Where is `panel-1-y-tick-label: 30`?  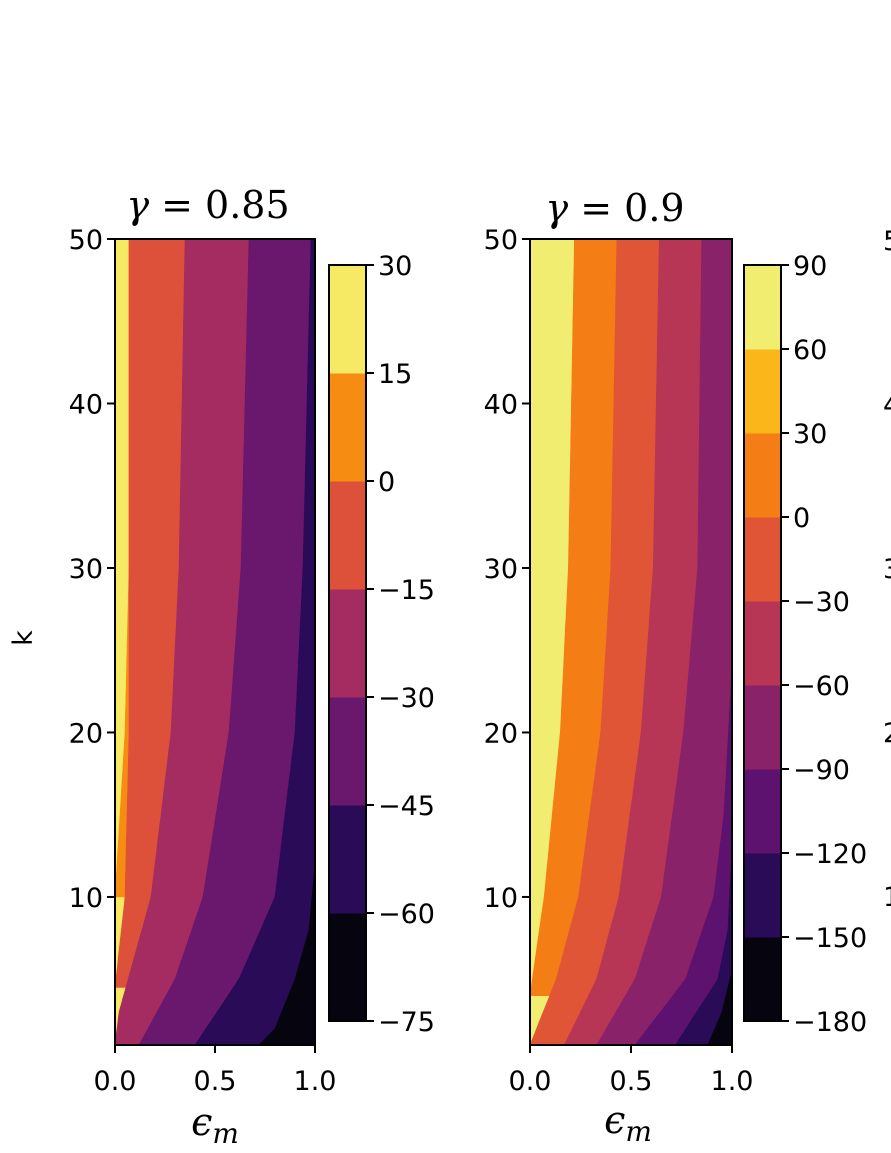
panel-1-y-tick-label: 30 is located at coordinates (86, 569).